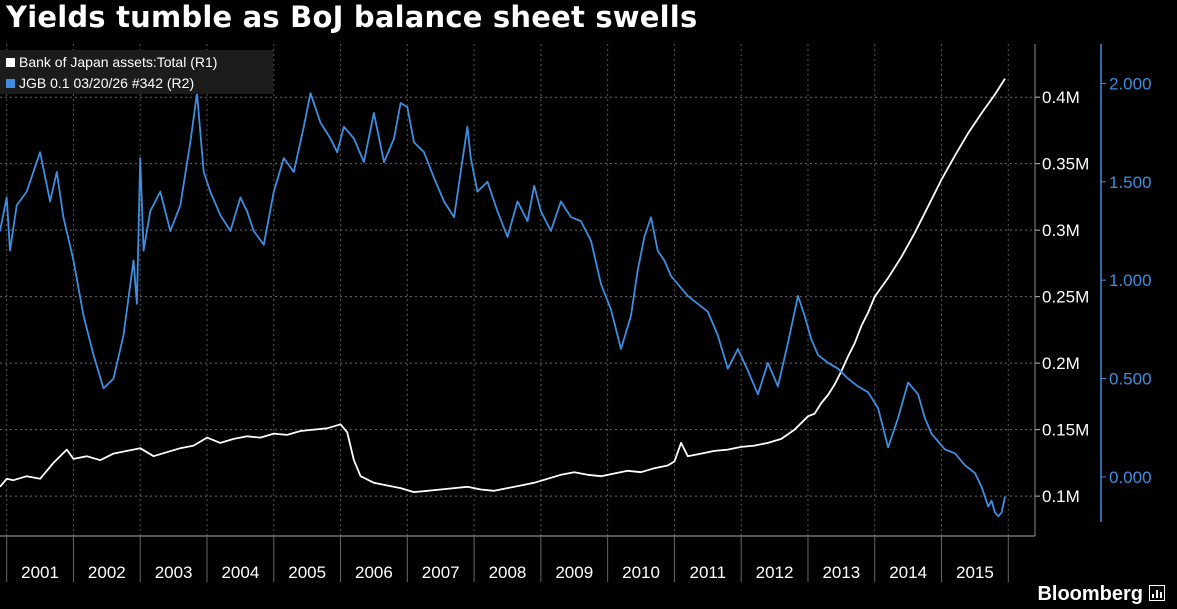  I want to click on x-tick-label: 2012, so click(775, 572).